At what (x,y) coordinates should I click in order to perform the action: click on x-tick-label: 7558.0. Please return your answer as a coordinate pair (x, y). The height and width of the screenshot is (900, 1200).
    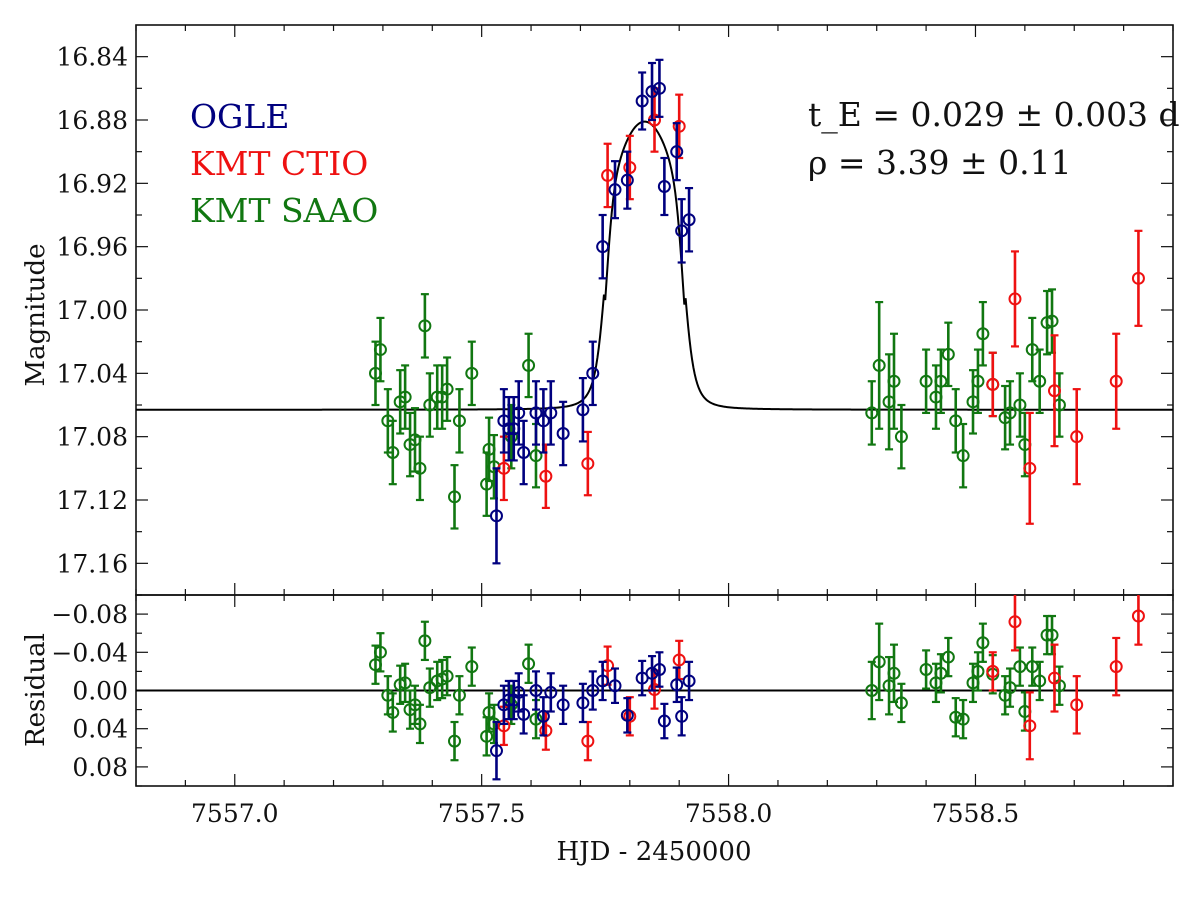
    Looking at the image, I should click on (728, 813).